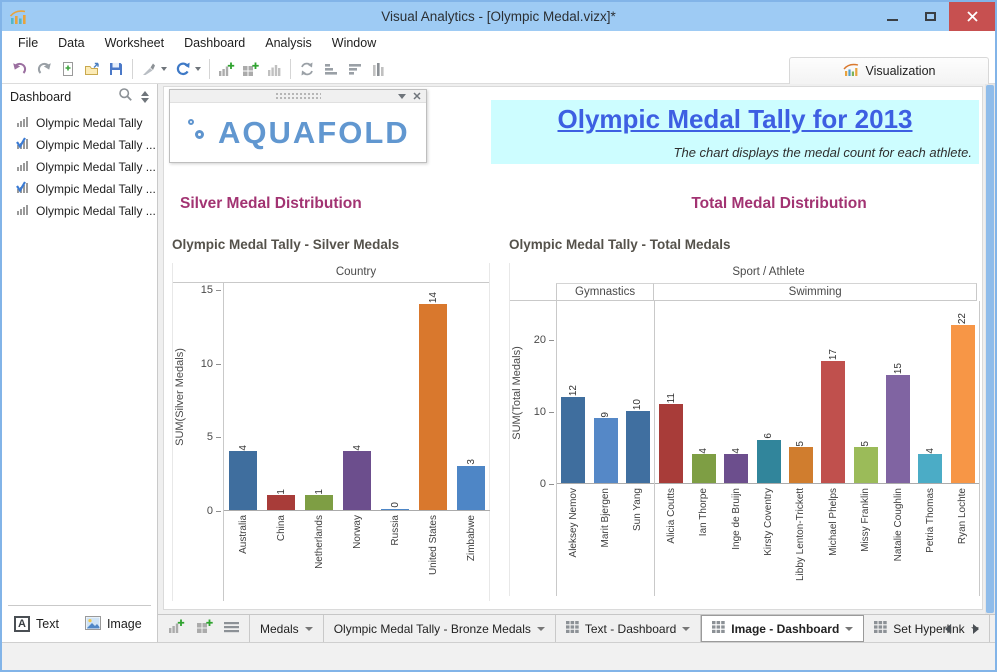  Describe the element at coordinates (573, 439) in the screenshot. I see `bar-aleksey-nemov` at that location.